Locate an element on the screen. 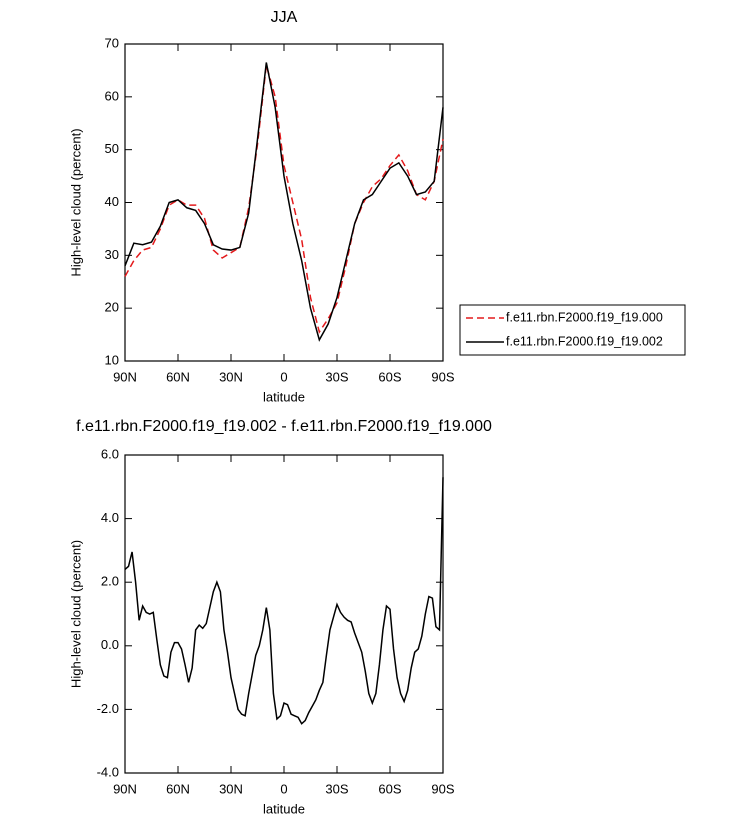  y-tick-label: 4.0 is located at coordinates (110, 517).